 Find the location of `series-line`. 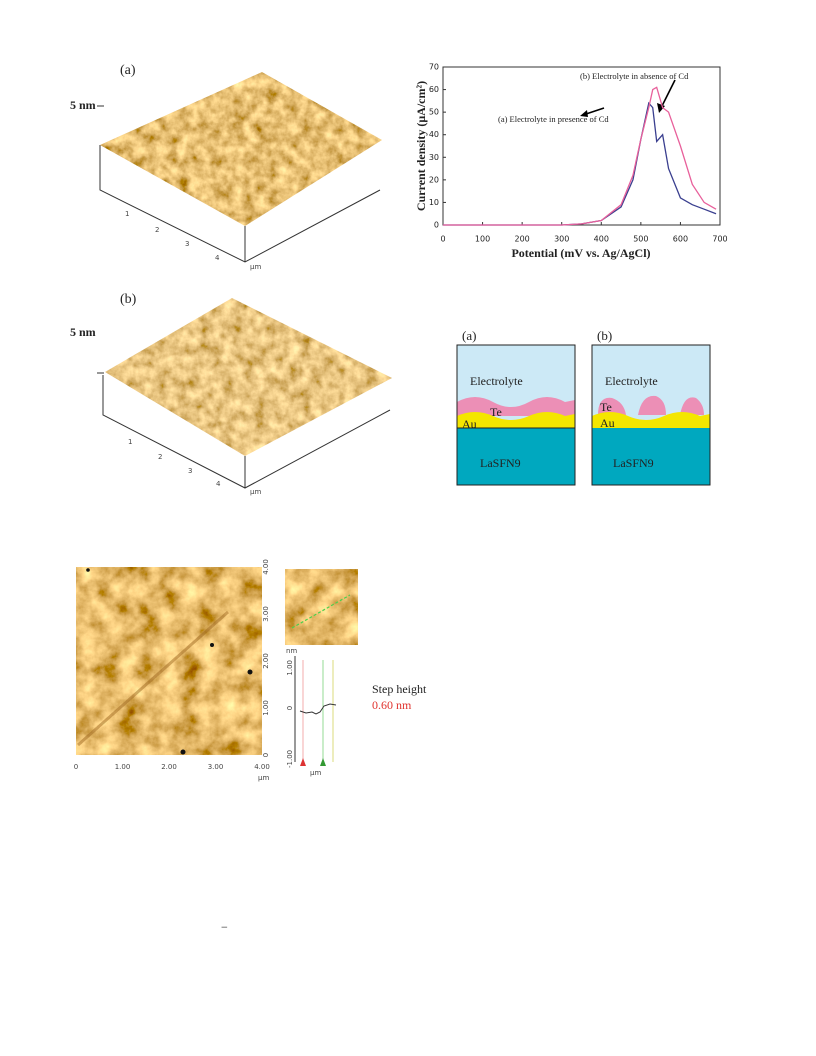

series-line is located at coordinates (580, 156).